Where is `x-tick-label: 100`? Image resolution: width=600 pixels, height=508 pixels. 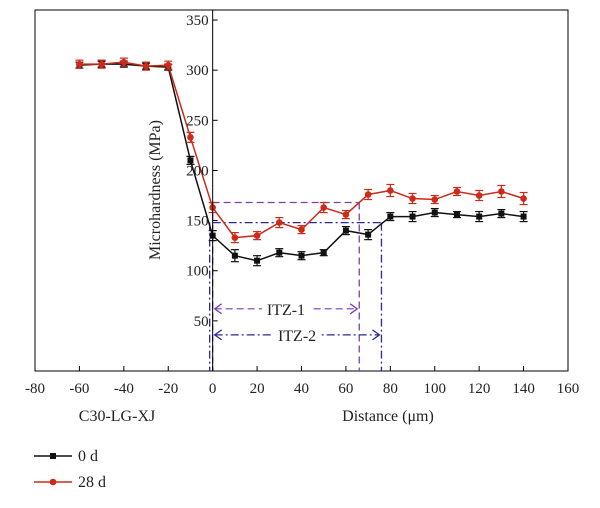 x-tick-label: 100 is located at coordinates (435, 389).